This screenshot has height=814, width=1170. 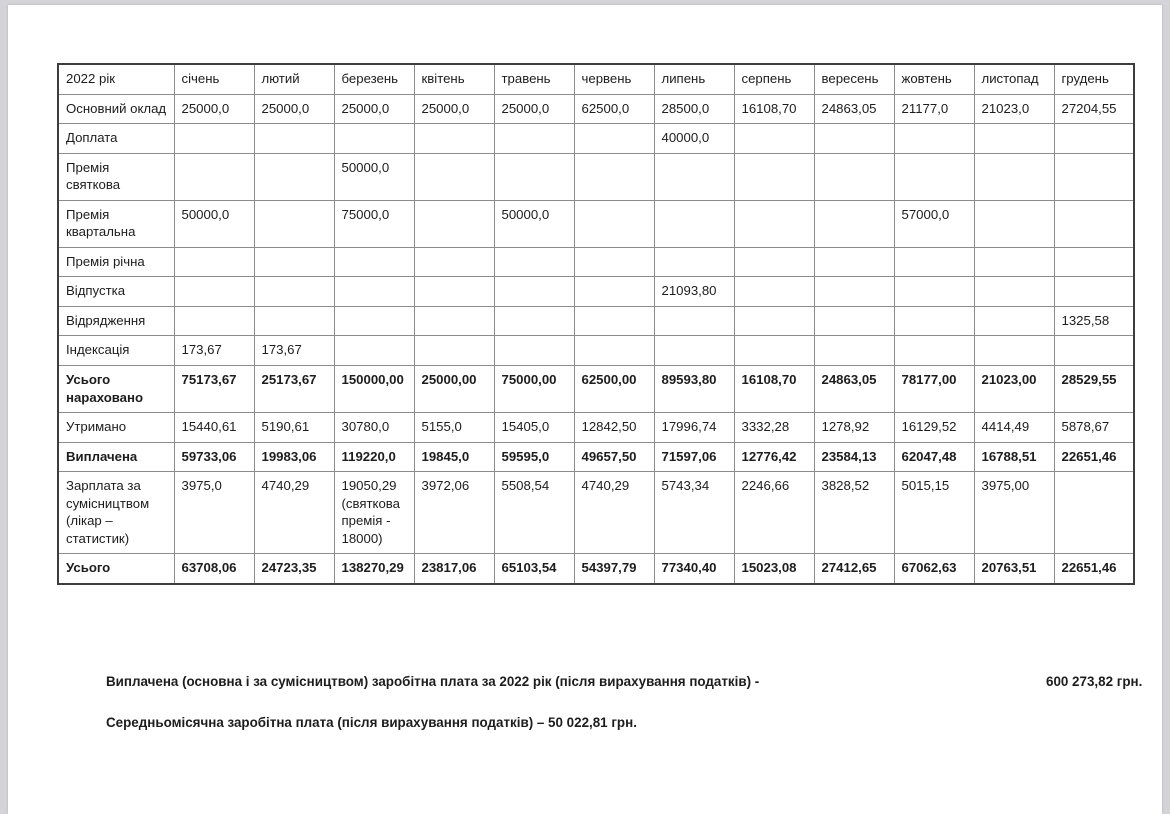 I want to click on table-cell: 78177,00, so click(x=934, y=389).